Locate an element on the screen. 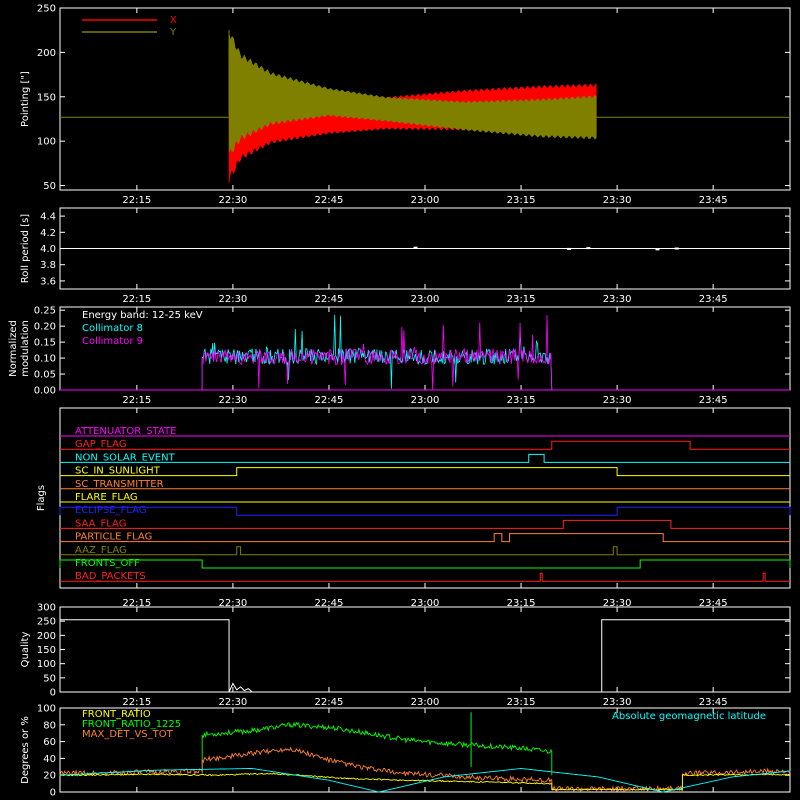 This screenshot has height=800, width=800. y-tick-label: 0.25 is located at coordinates (45, 311).